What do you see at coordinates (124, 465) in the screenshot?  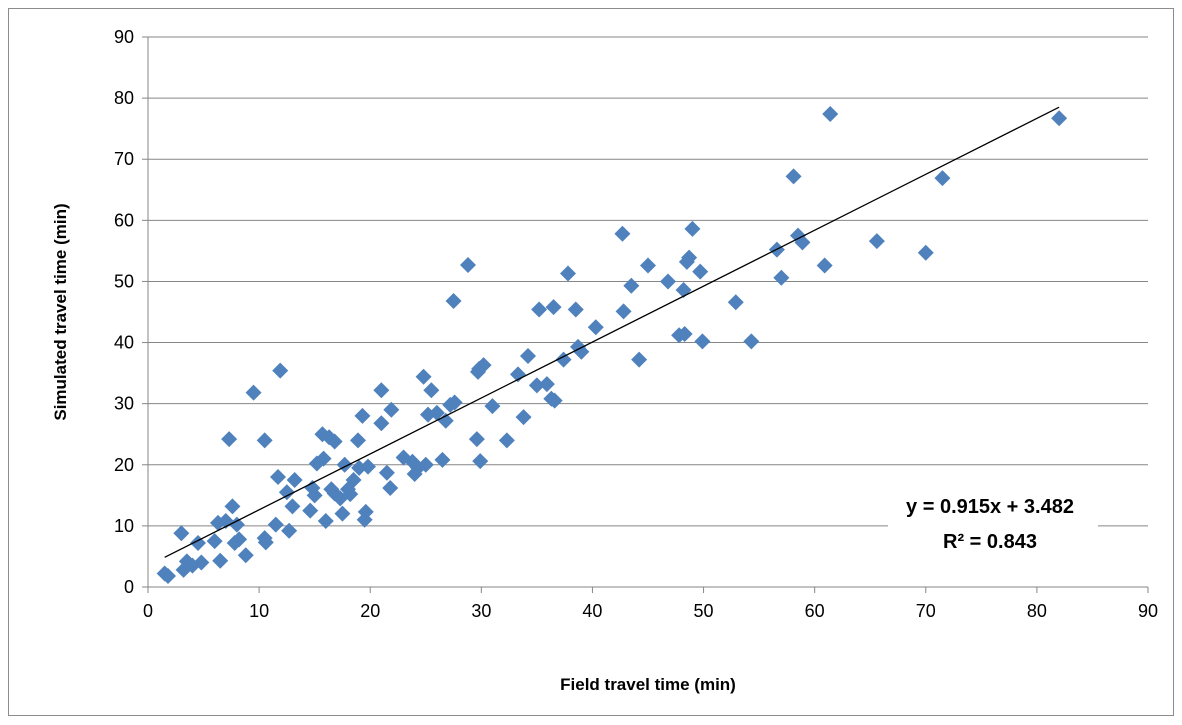 I see `y-tick-label: 20` at bounding box center [124, 465].